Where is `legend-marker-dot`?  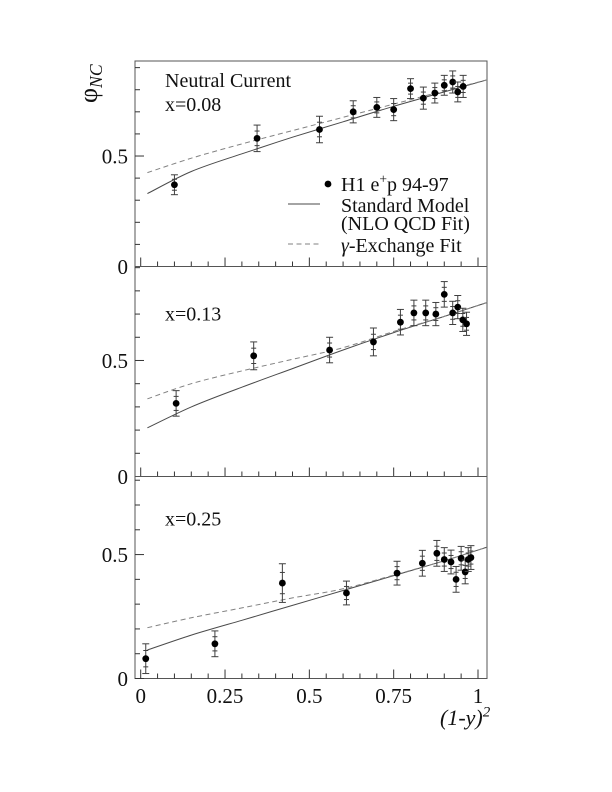 legend-marker-dot is located at coordinates (328, 184).